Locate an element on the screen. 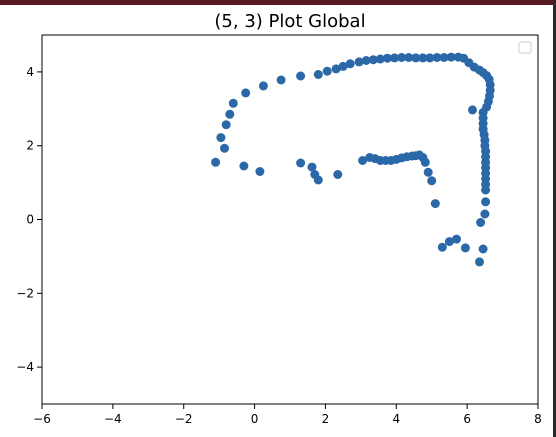 The image size is (556, 437). y-tick-label: 4 is located at coordinates (30, 72).